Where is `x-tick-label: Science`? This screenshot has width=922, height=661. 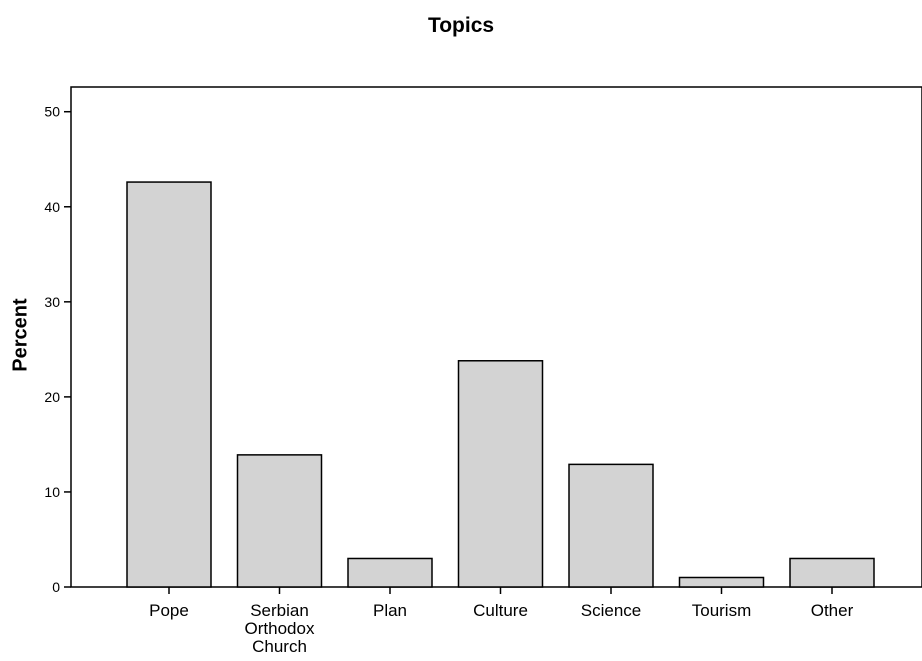
x-tick-label: Science is located at coordinates (611, 610).